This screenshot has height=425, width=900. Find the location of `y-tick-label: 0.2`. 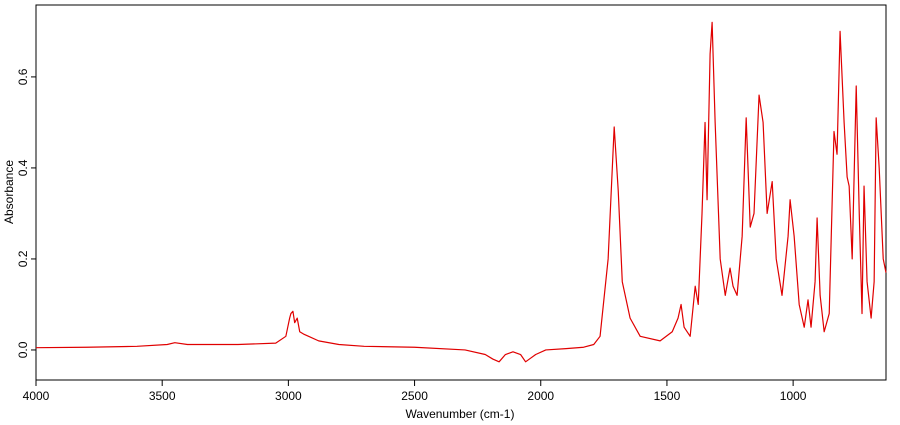

y-tick-label: 0.2 is located at coordinates (23, 258).